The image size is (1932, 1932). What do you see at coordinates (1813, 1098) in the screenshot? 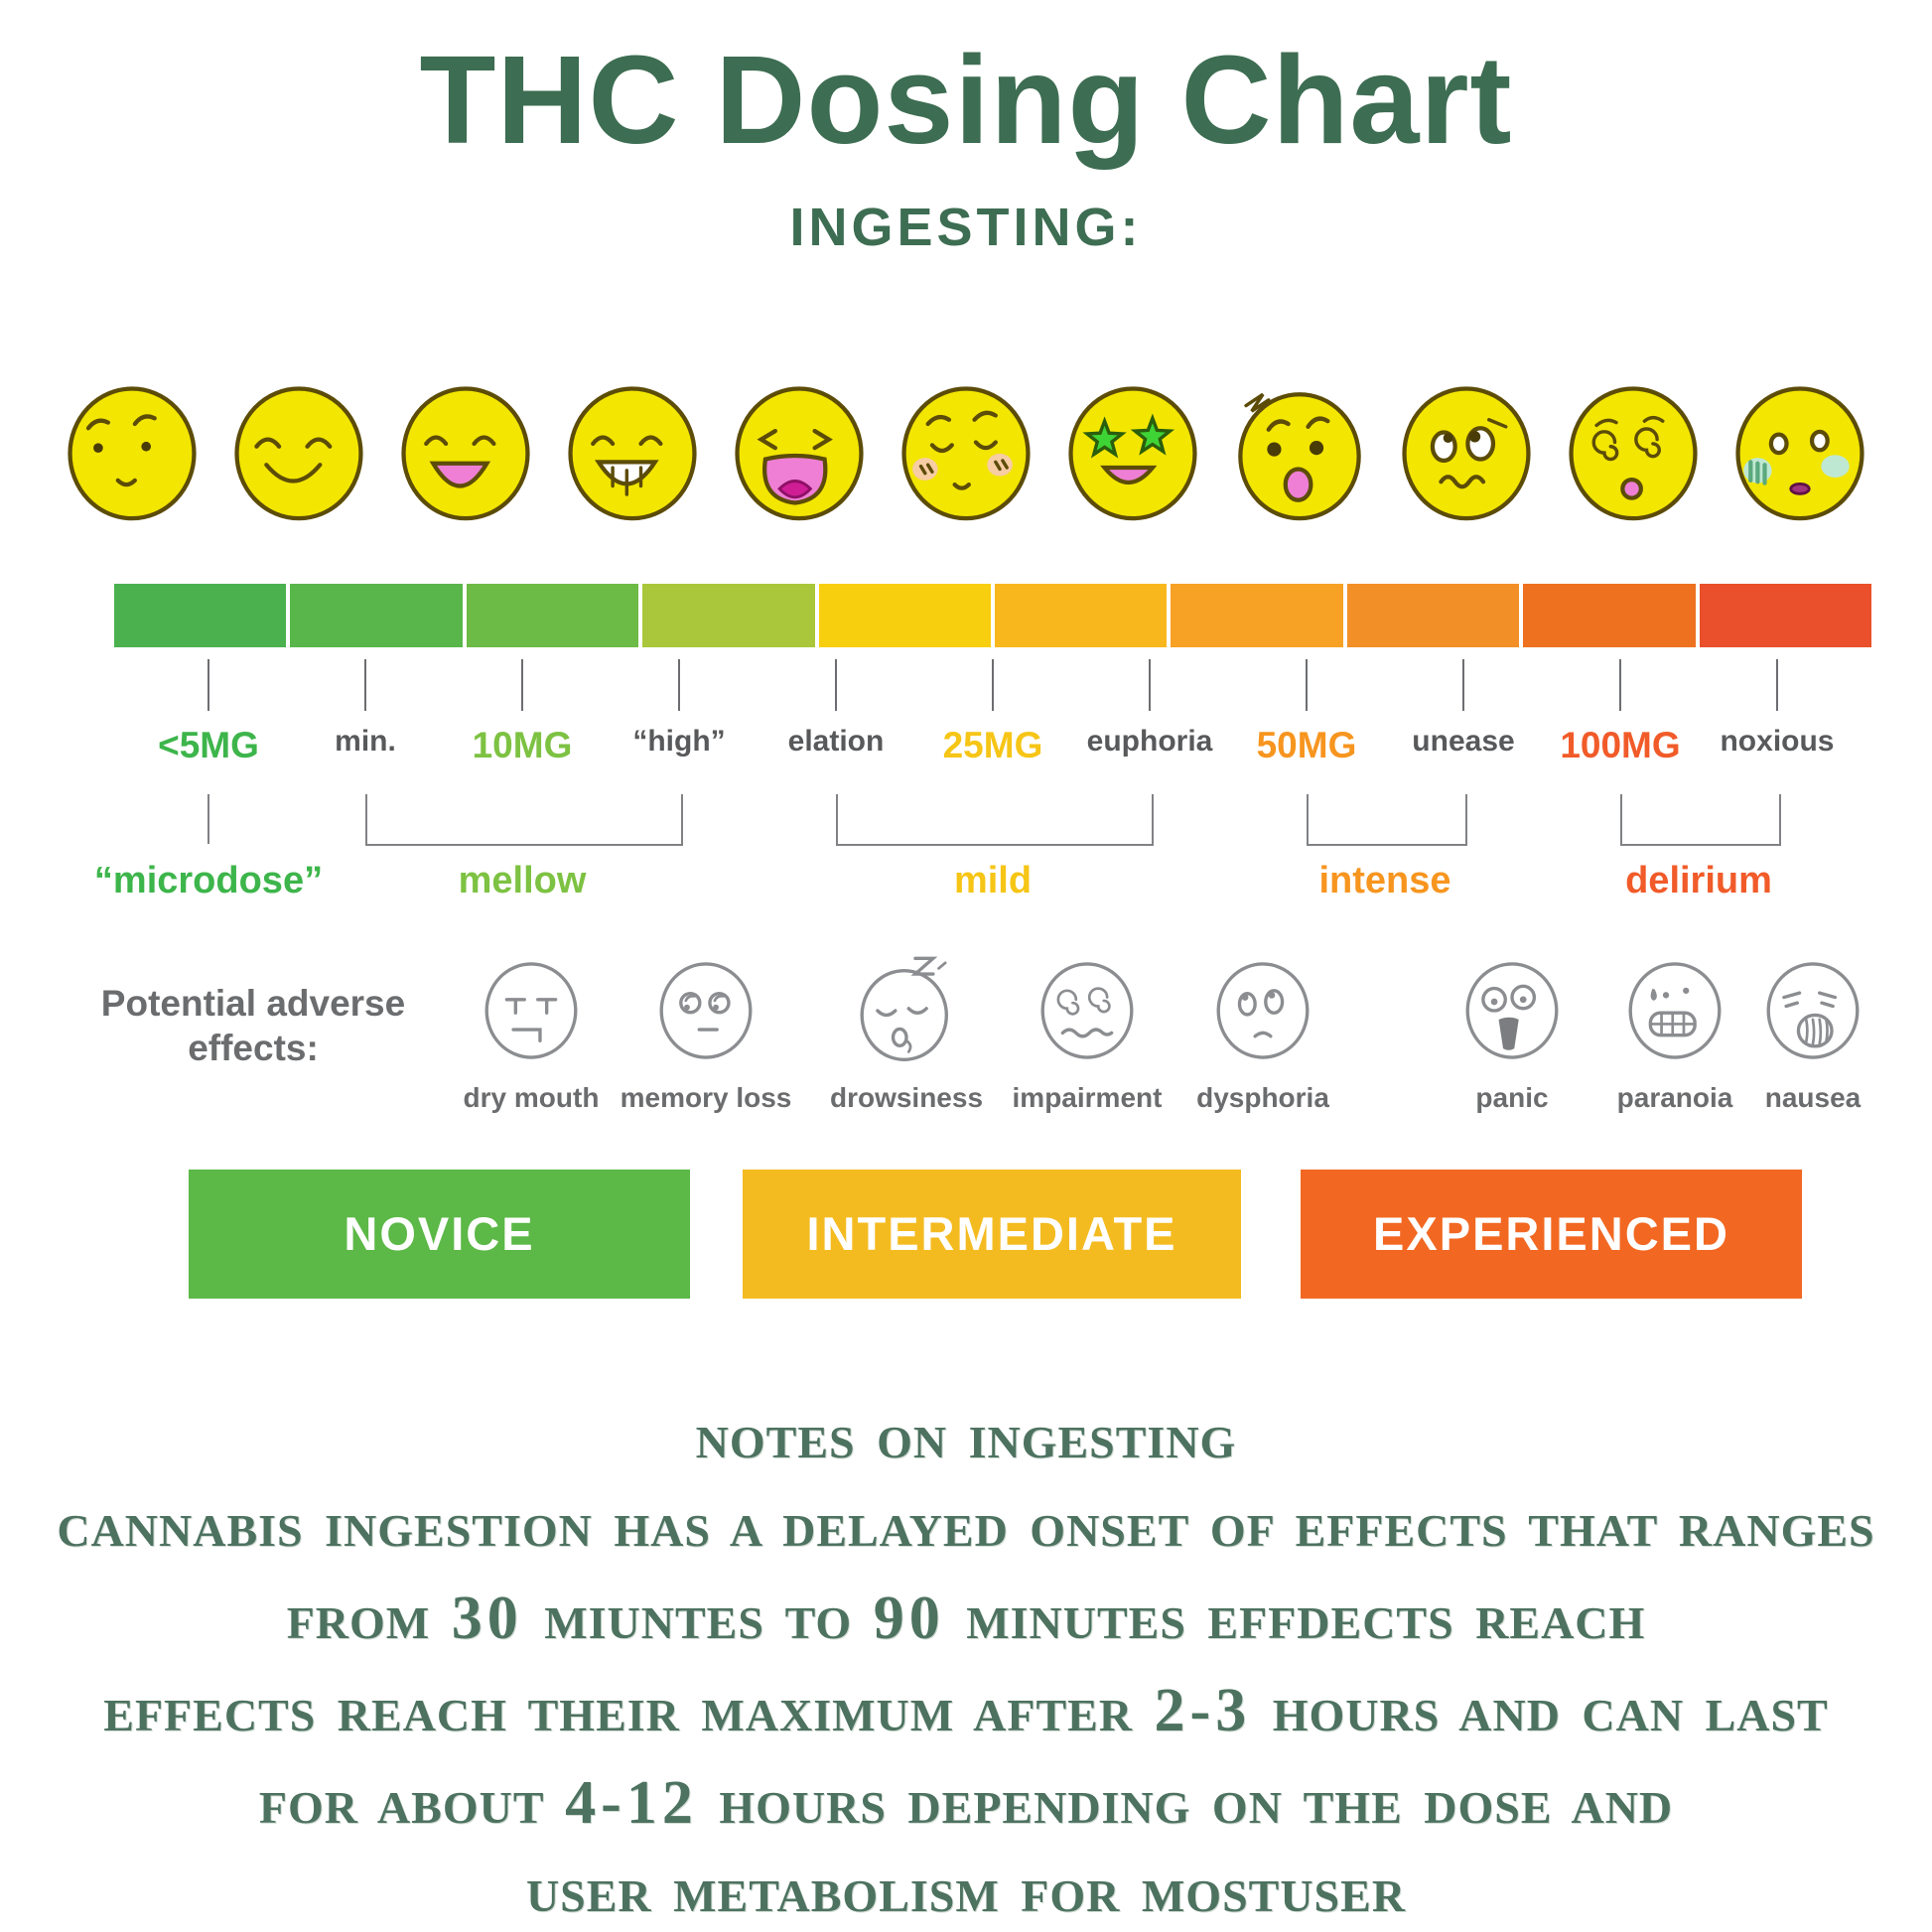
I see `adverse-effect-name: nausea` at bounding box center [1813, 1098].